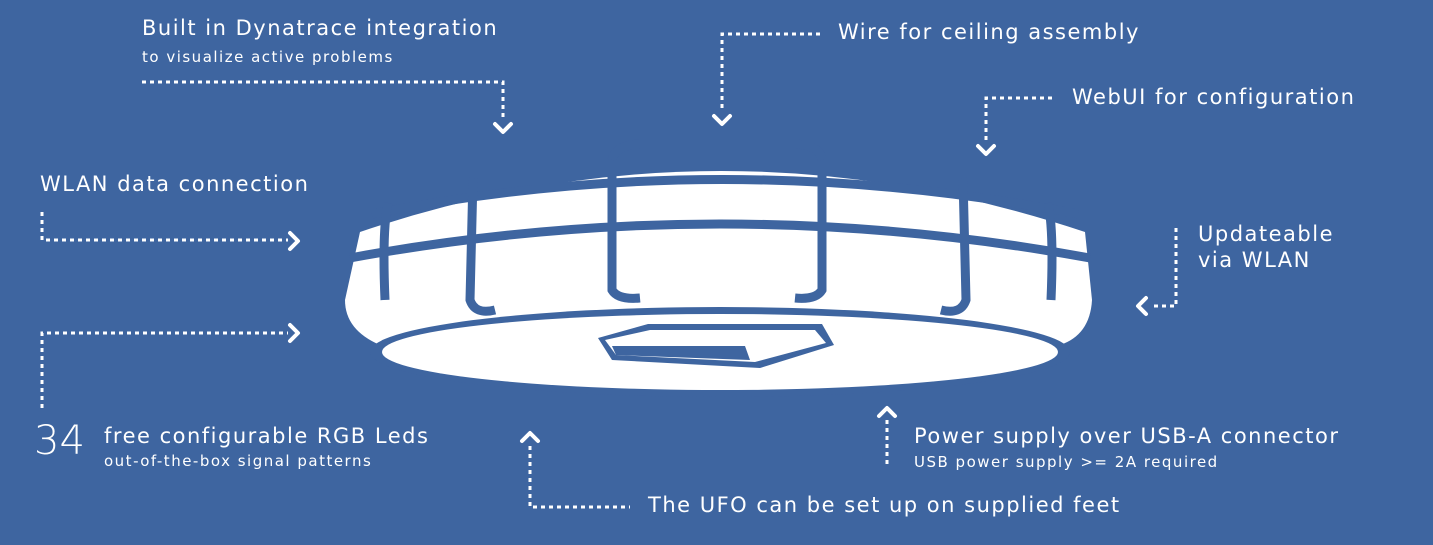  Describe the element at coordinates (989, 32) in the screenshot. I see `label-wire: Wire for ceiling assembly` at that location.